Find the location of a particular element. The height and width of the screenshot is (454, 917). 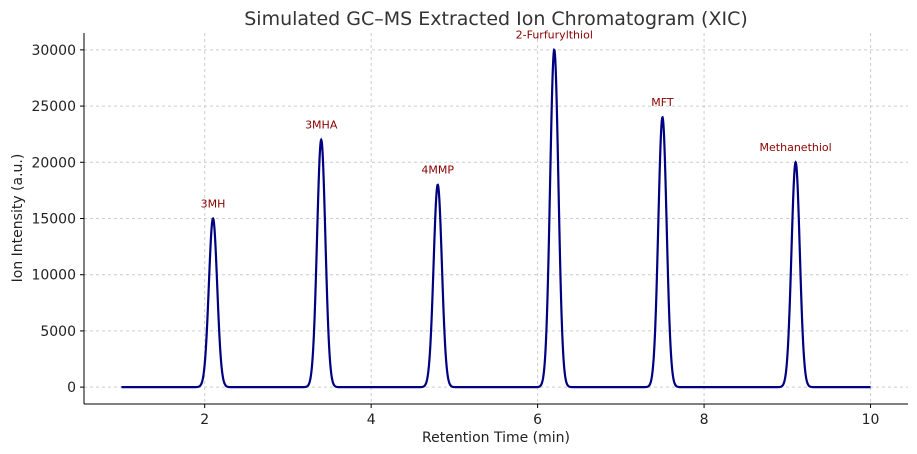

peak-label: 3MH is located at coordinates (213, 203).